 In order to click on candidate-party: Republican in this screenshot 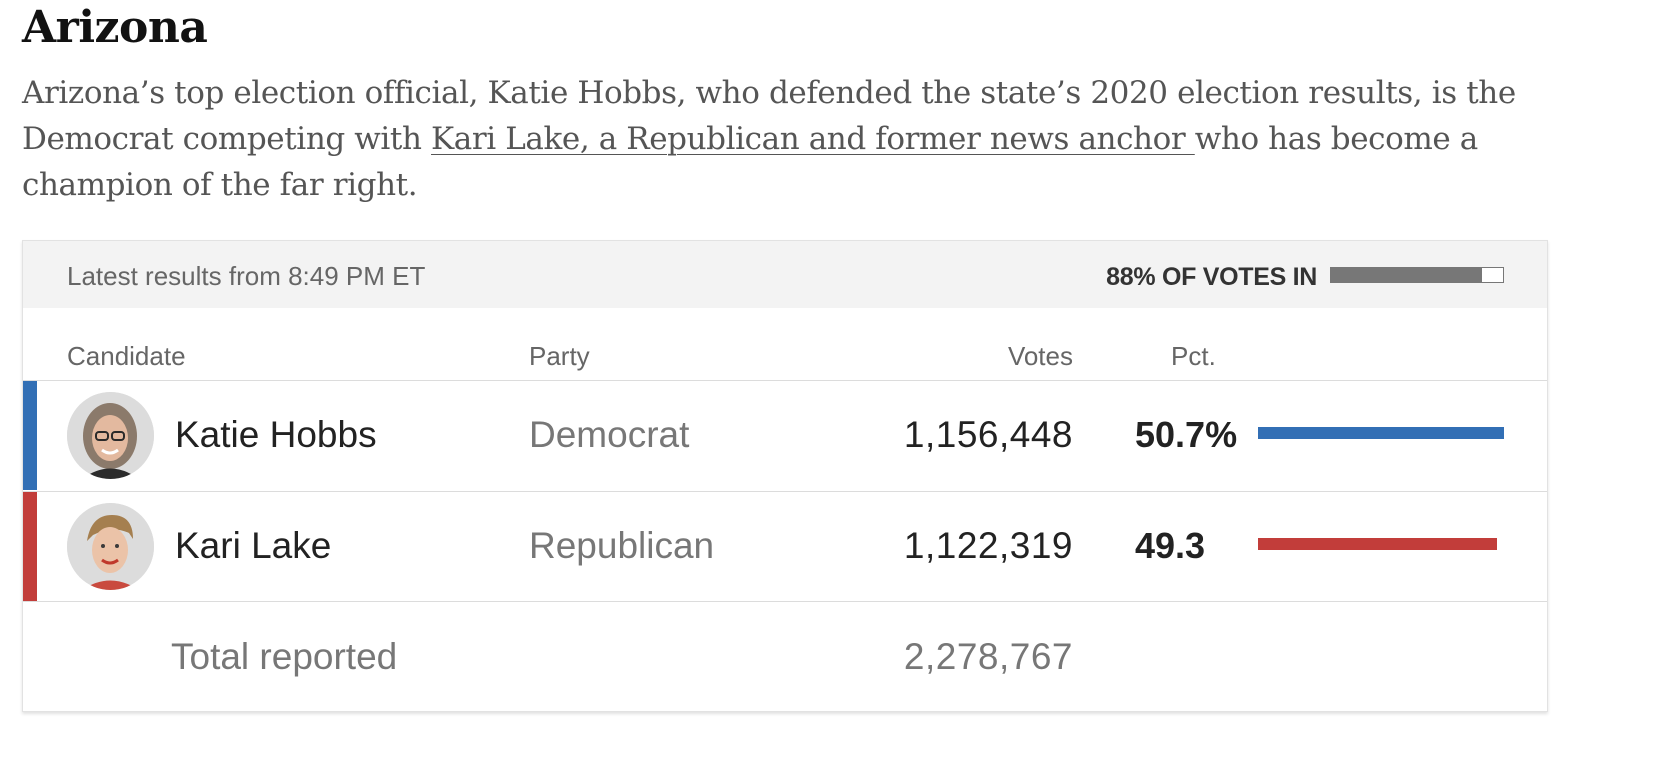, I will do `click(622, 545)`.